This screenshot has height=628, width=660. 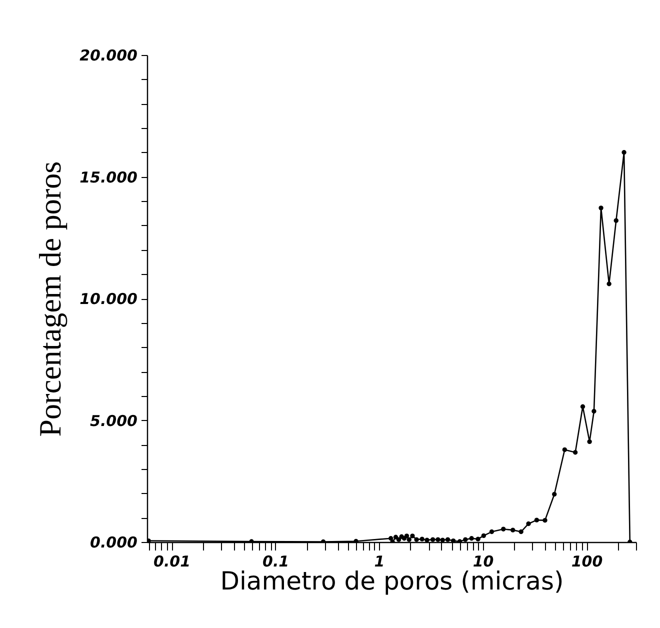 What do you see at coordinates (172, 561) in the screenshot?
I see `x-tick-label: 0.01` at bounding box center [172, 561].